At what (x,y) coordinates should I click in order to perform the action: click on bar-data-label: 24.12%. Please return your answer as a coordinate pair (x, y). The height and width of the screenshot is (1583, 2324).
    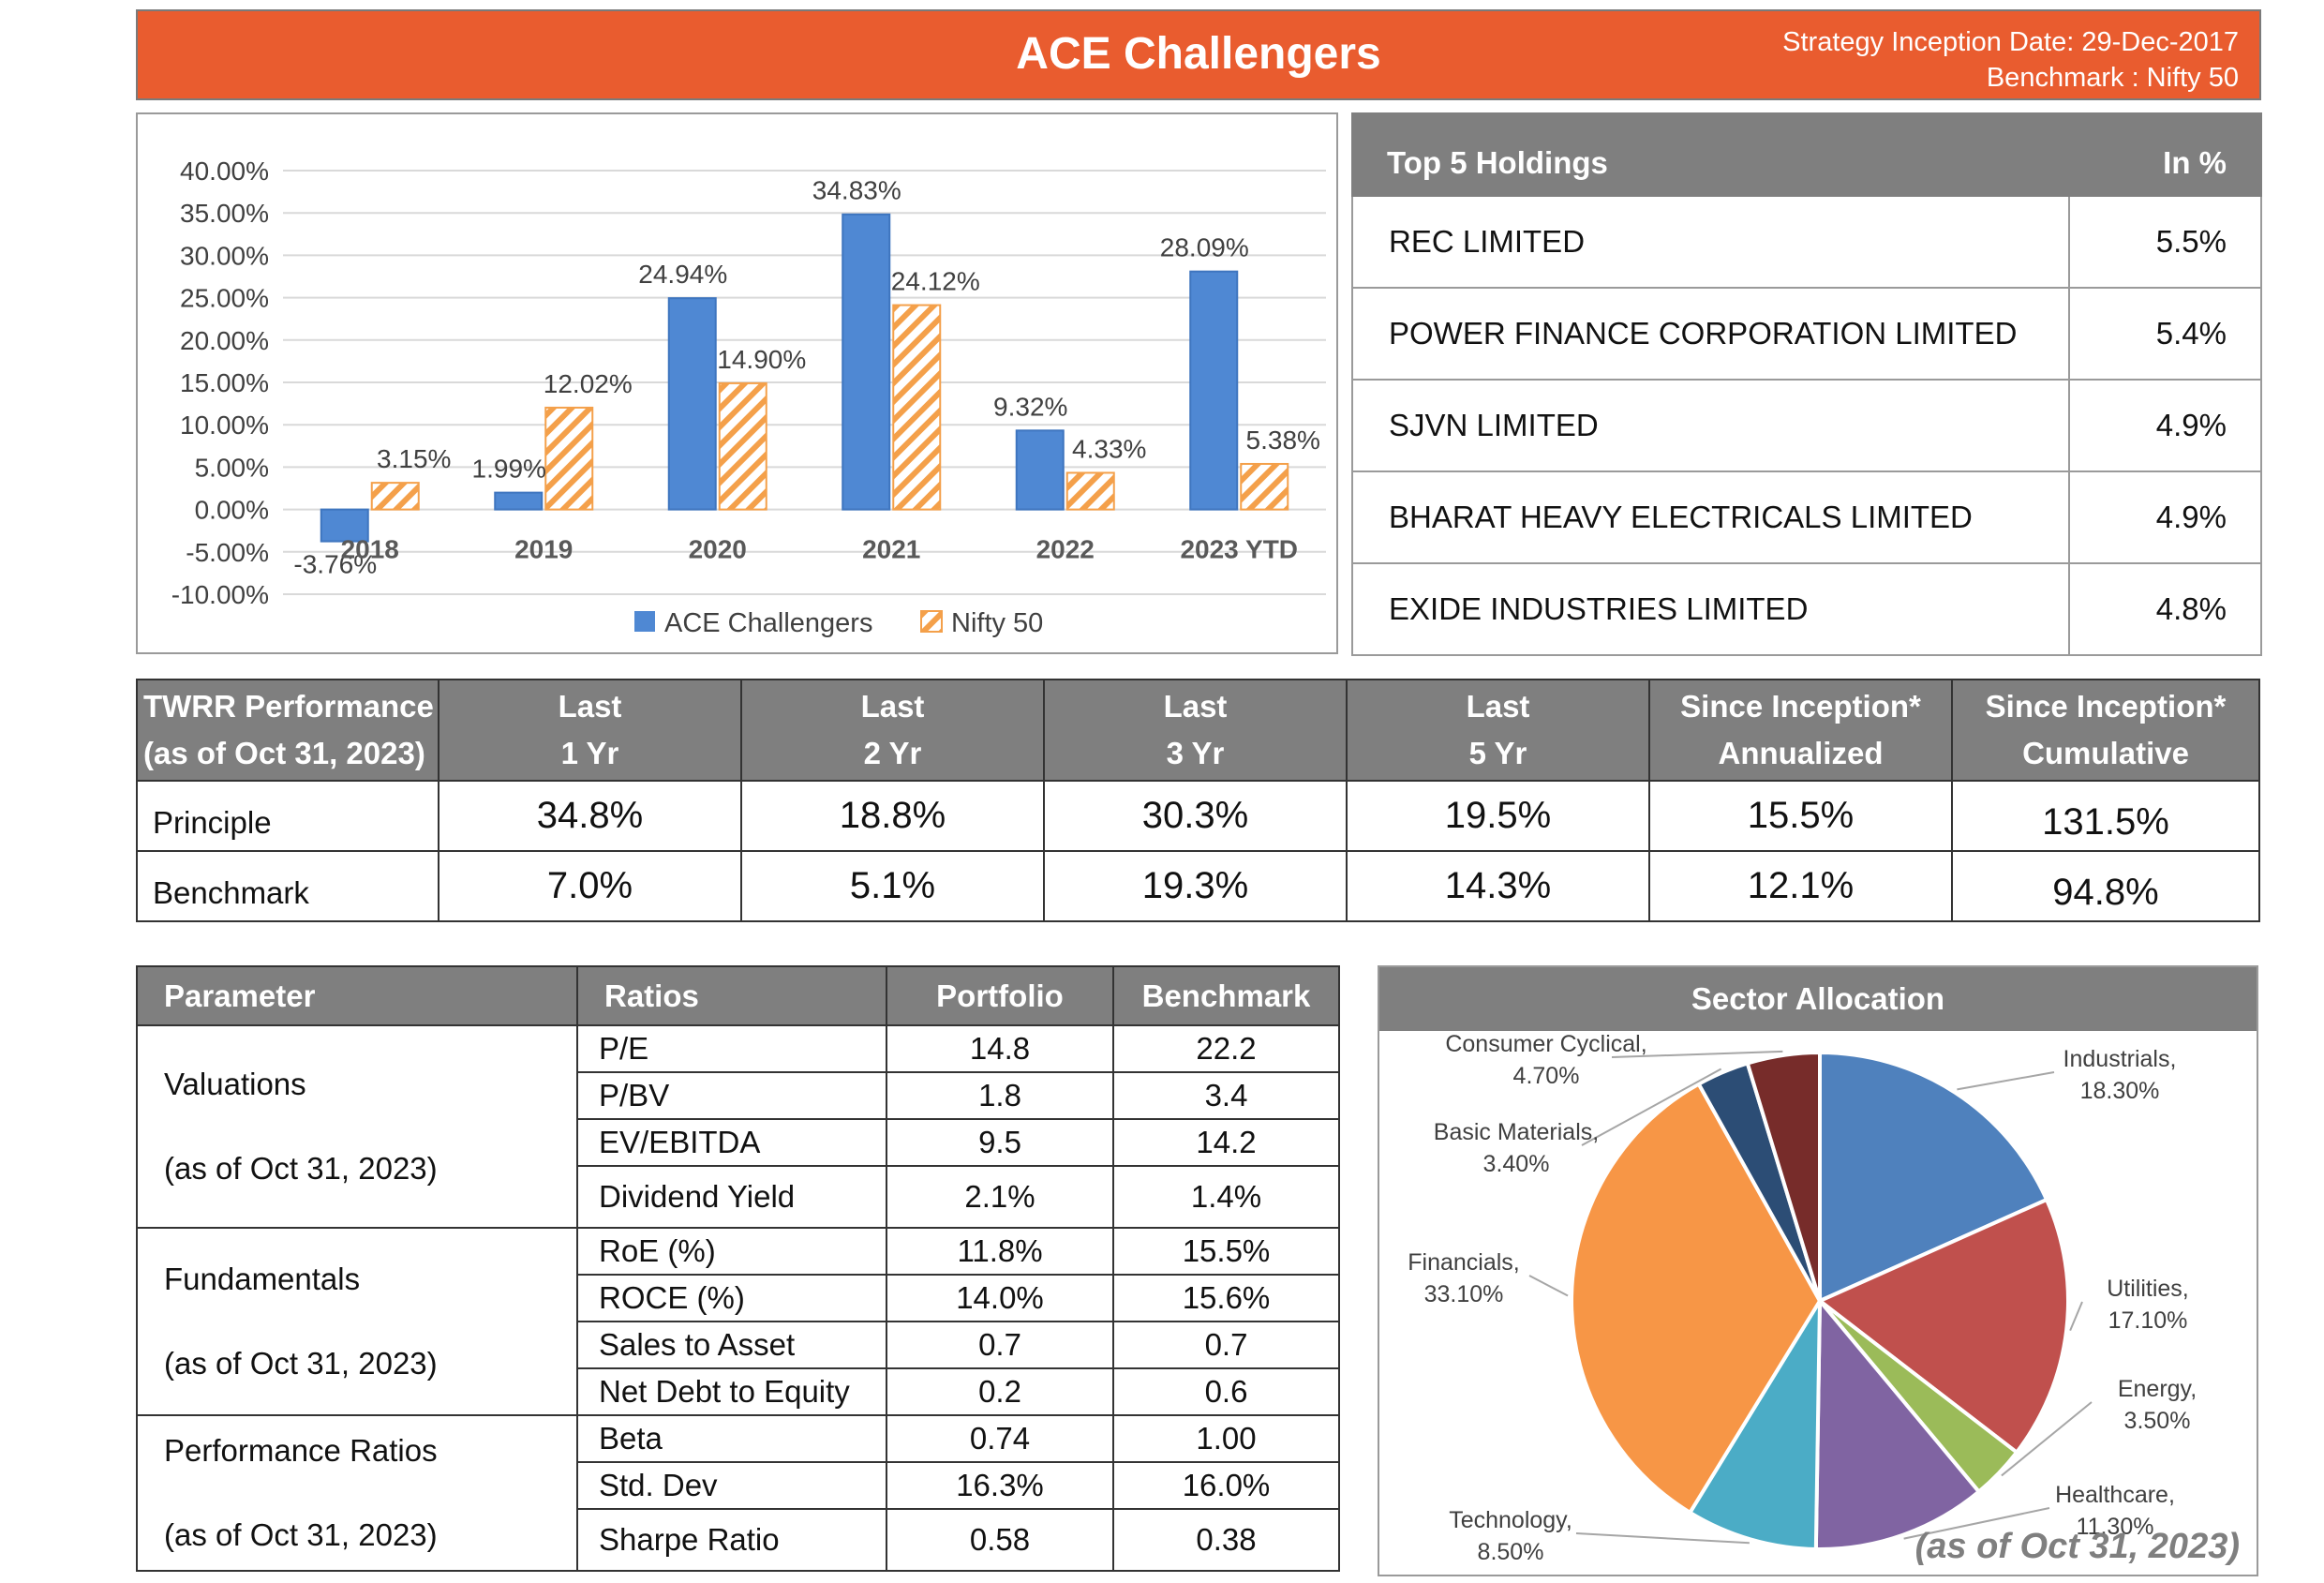
    Looking at the image, I should click on (935, 281).